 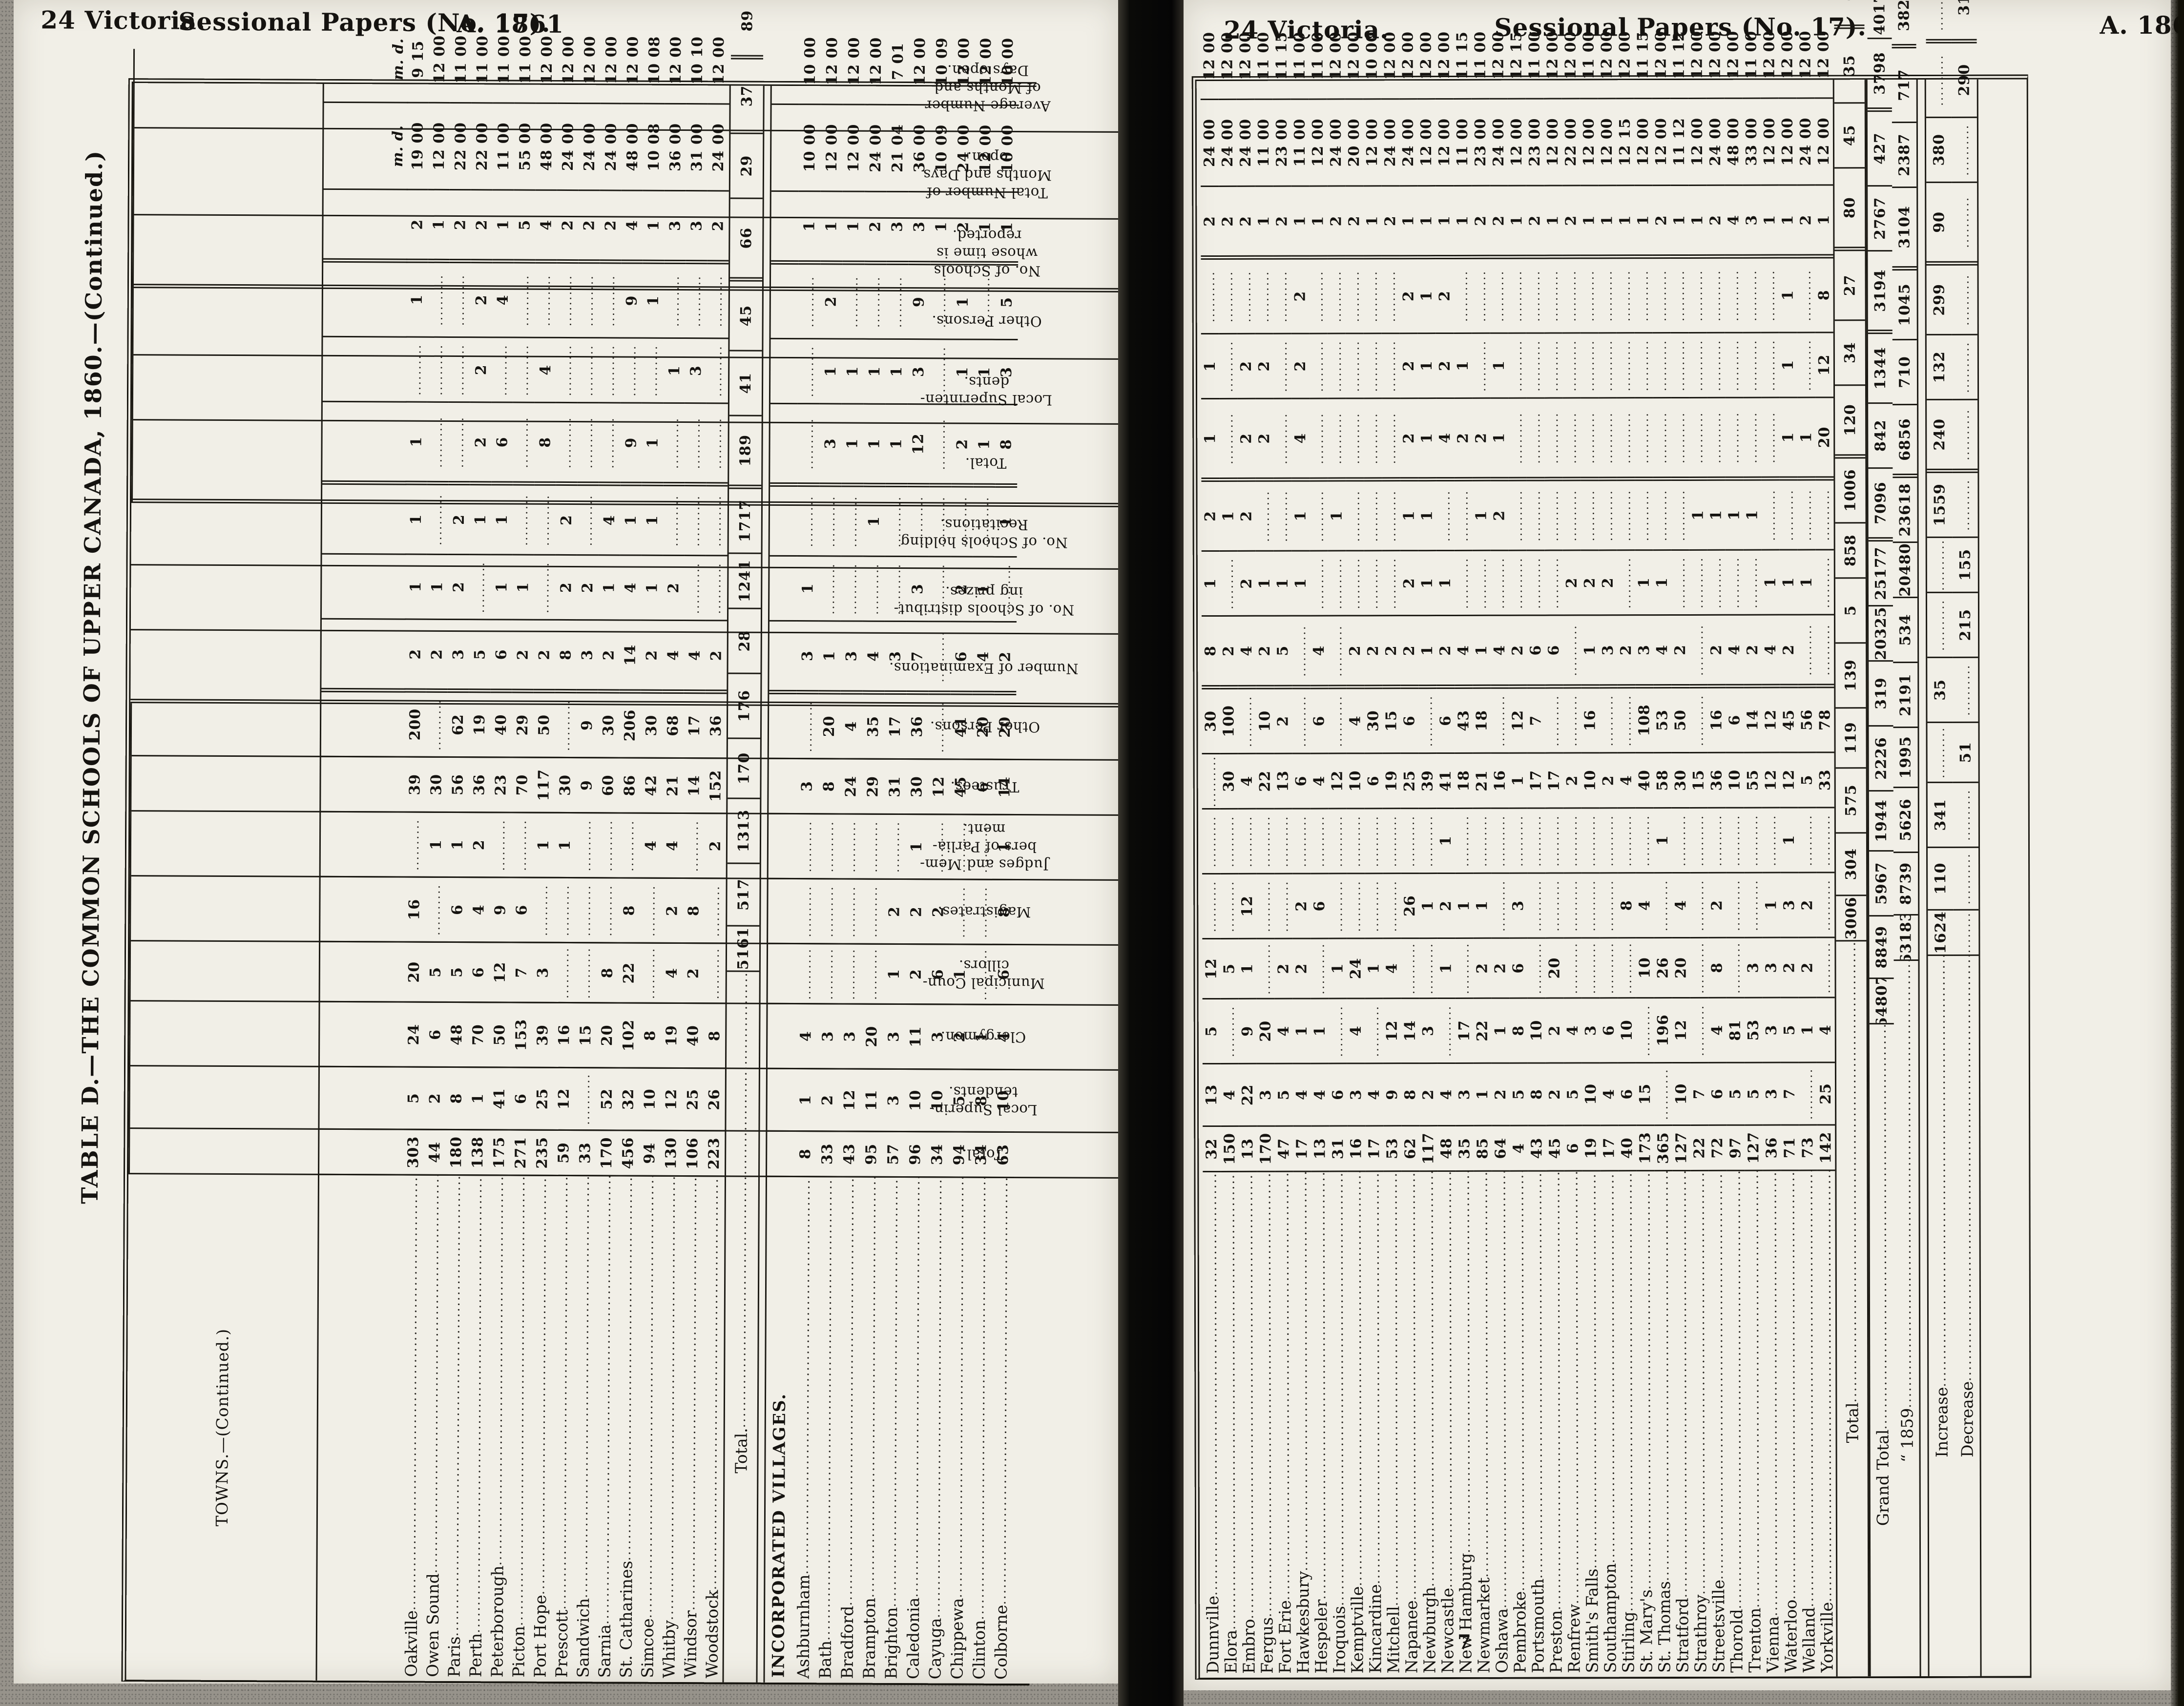 What do you see at coordinates (1465, 1613) in the screenshot?
I see `row-label-text: New Hamburg` at bounding box center [1465, 1613].